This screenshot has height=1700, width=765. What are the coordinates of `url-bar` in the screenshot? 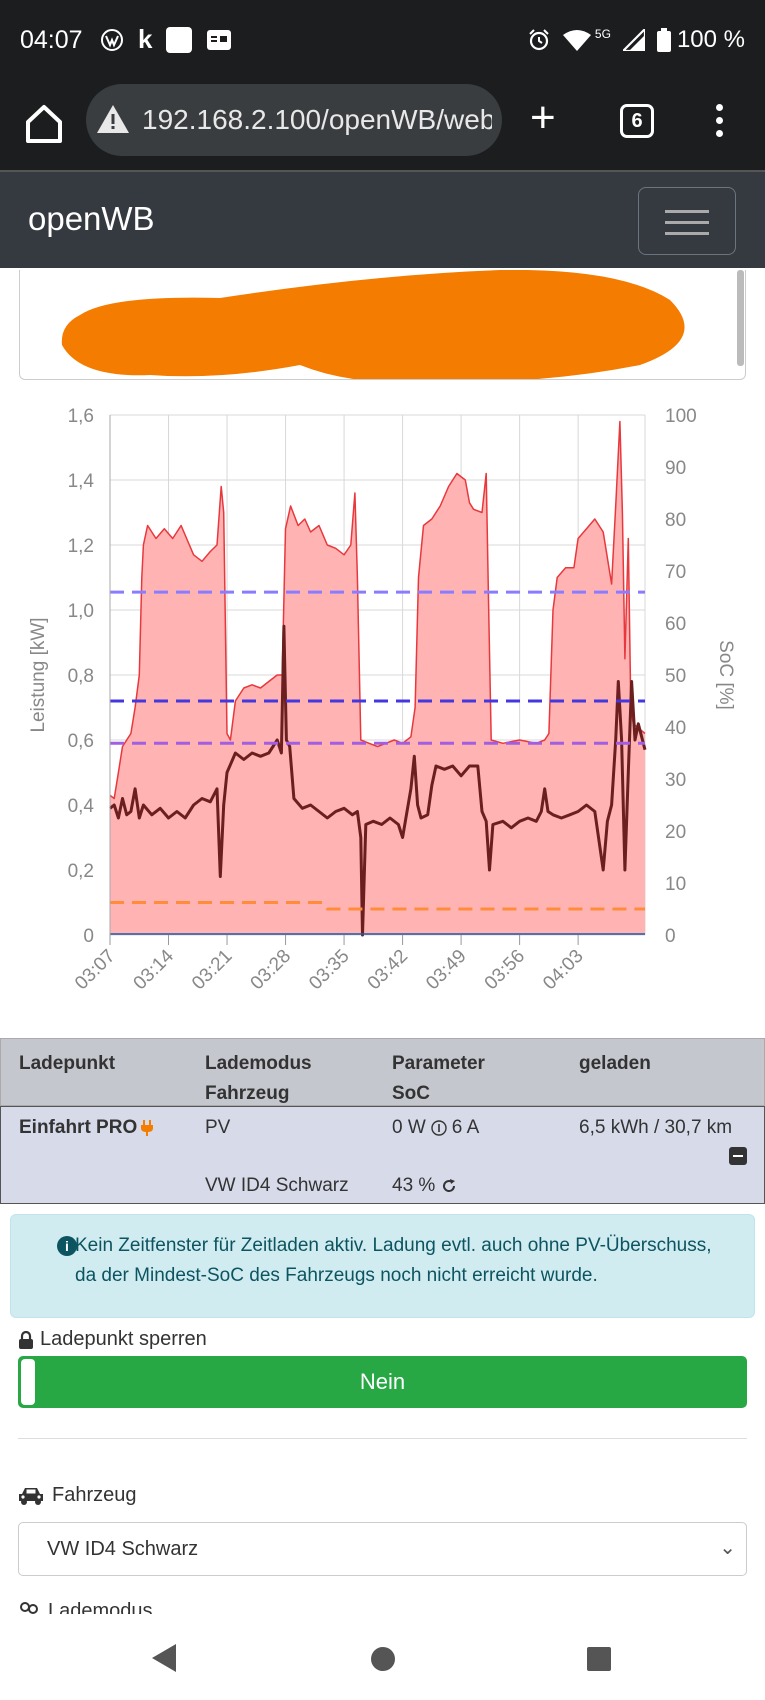 It's located at (294, 120).